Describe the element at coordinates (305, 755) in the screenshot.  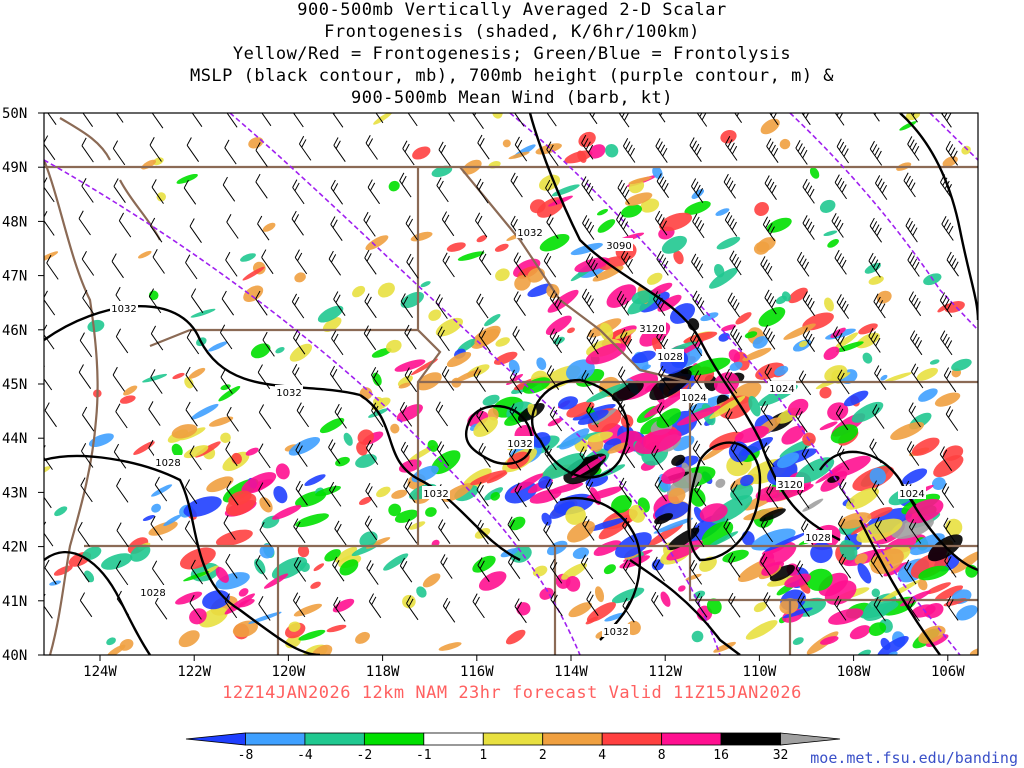
I see `colorbar-label: -4` at that location.